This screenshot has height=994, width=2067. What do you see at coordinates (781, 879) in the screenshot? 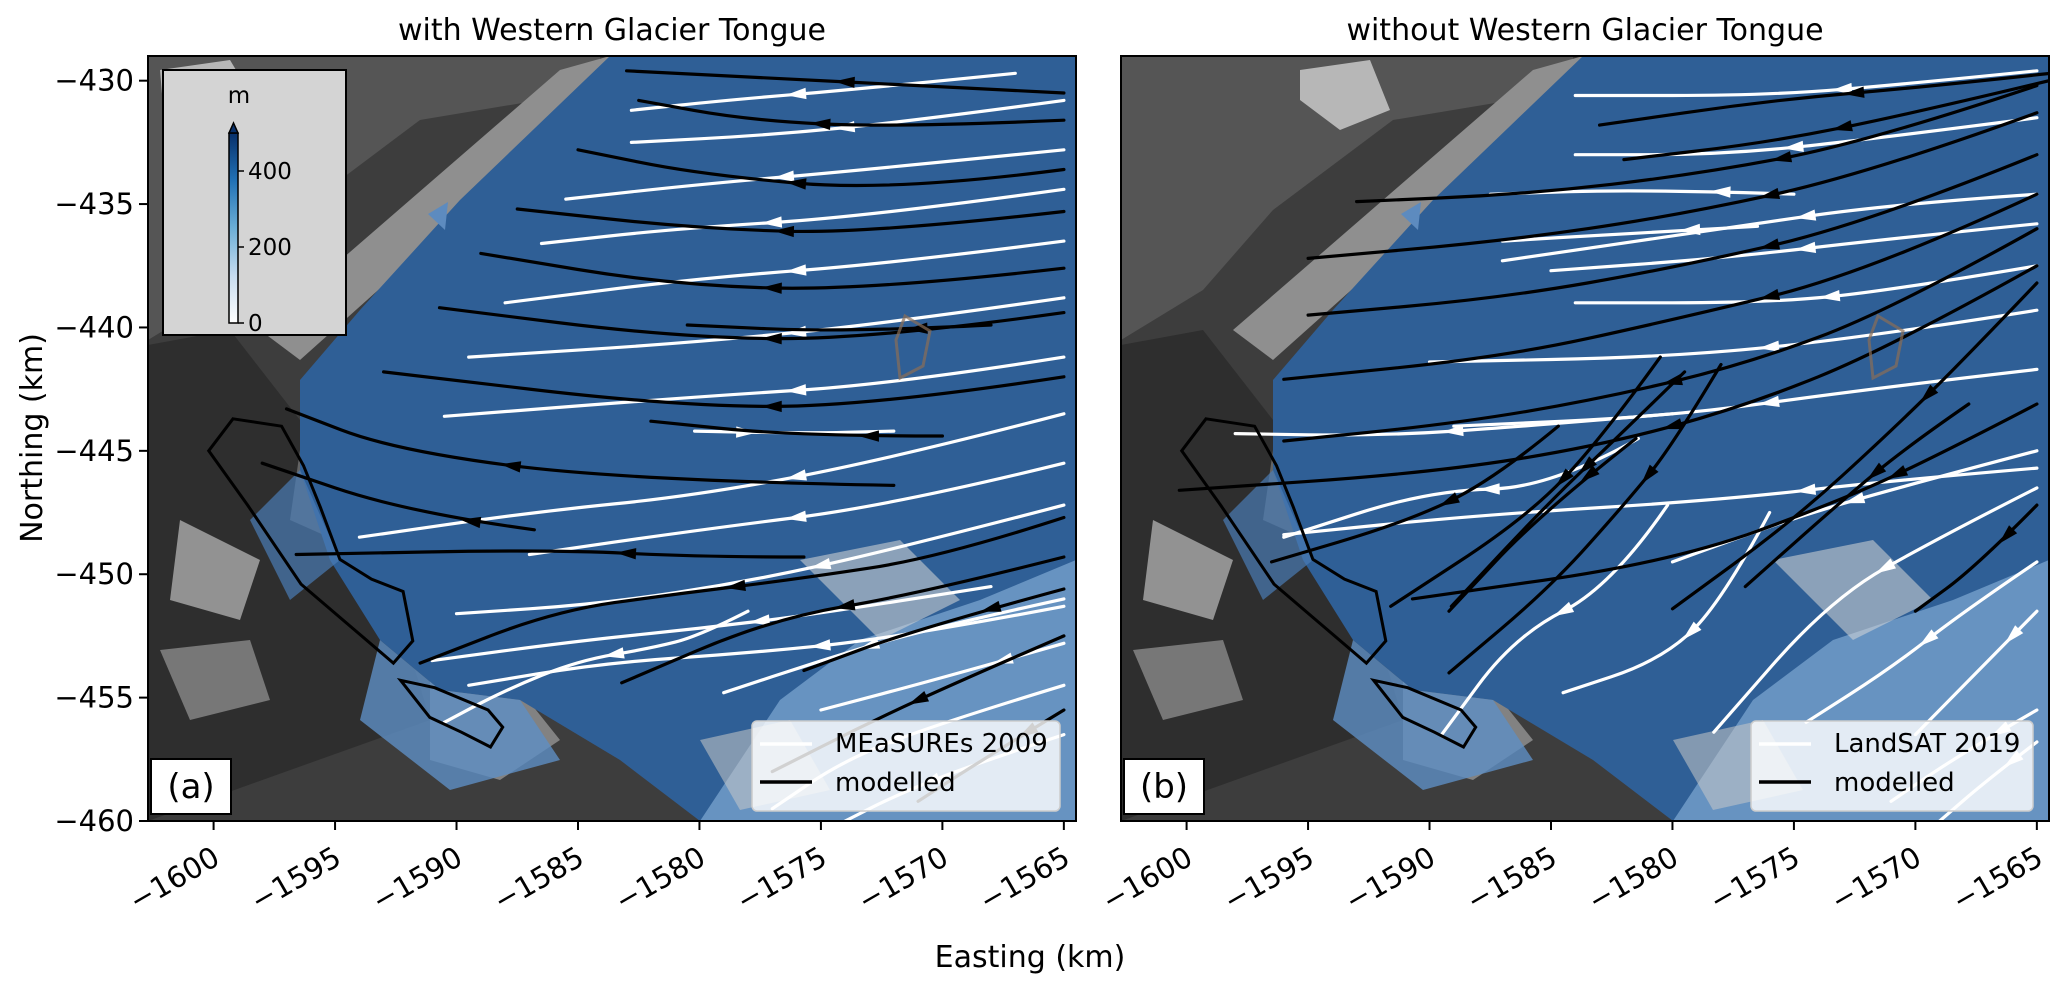
I see `panel-a-x-tick-label: −1575` at bounding box center [781, 879].